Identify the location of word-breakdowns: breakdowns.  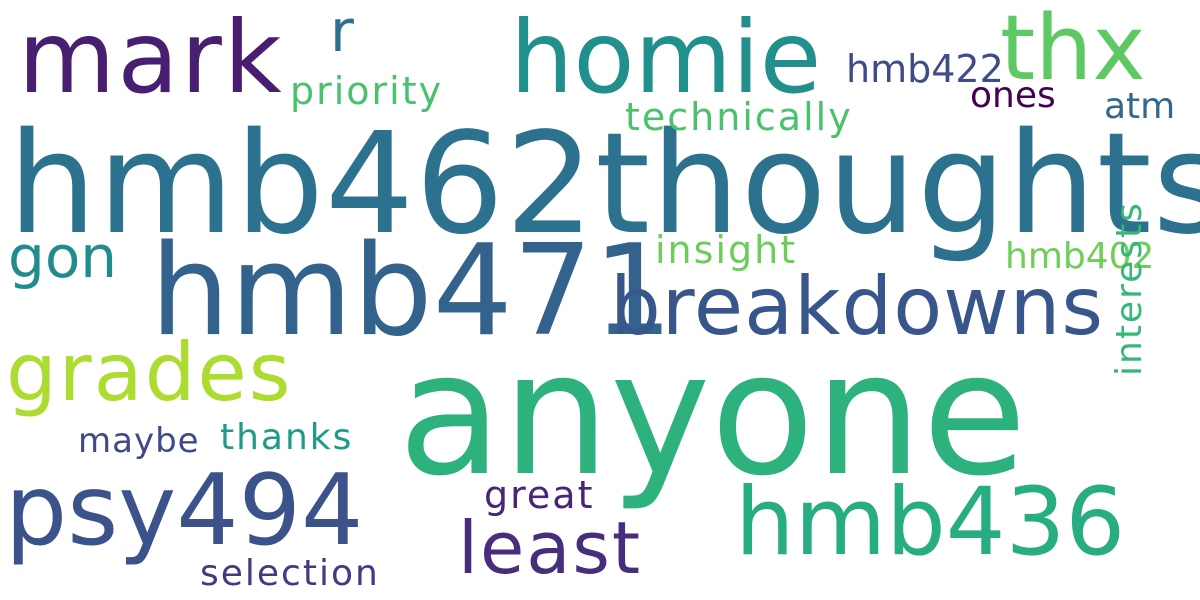
(857, 306).